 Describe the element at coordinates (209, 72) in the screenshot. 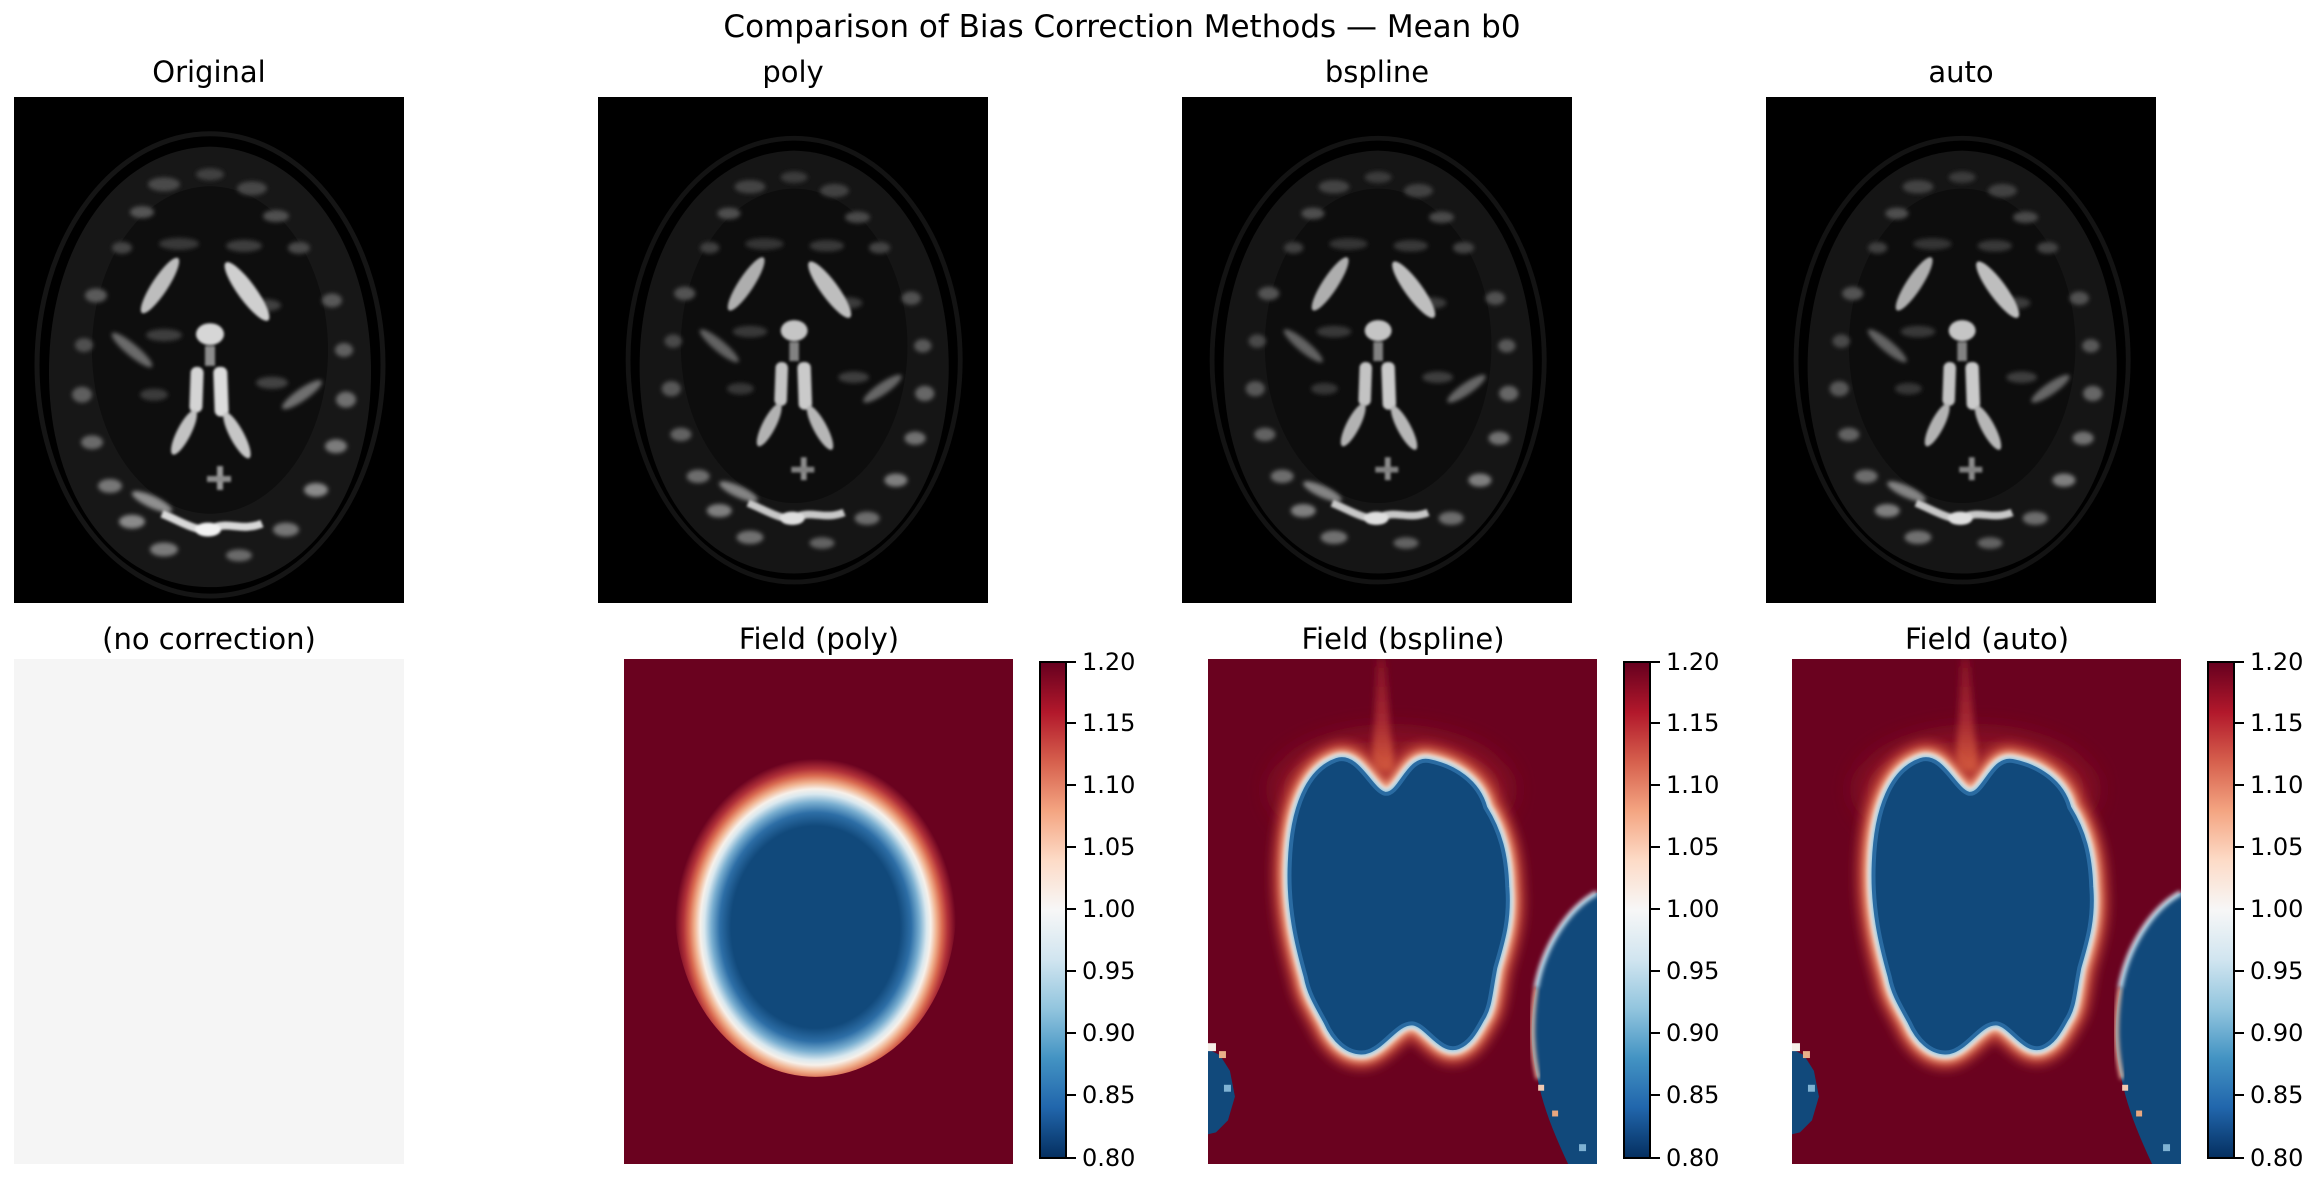

I see `panel-title-original: Original` at that location.